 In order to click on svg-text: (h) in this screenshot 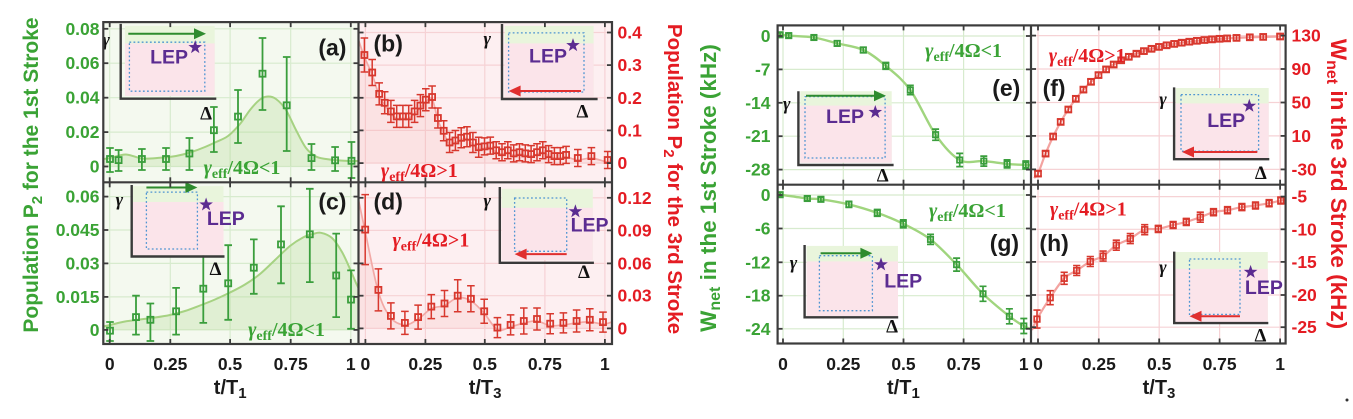, I will do `click(1053, 243)`.